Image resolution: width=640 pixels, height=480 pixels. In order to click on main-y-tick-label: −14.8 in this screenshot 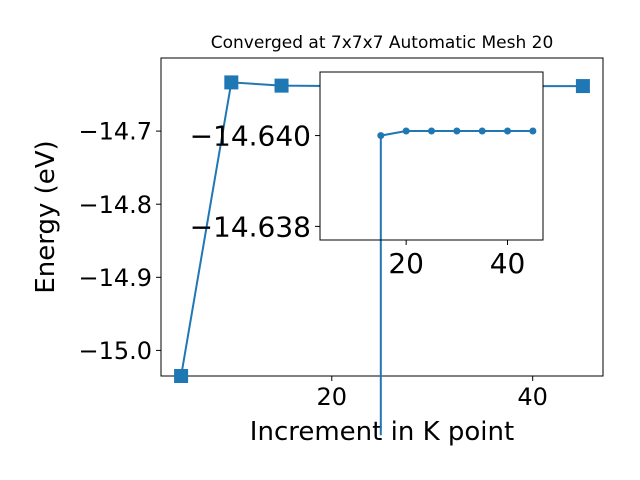, I will do `click(115, 205)`.